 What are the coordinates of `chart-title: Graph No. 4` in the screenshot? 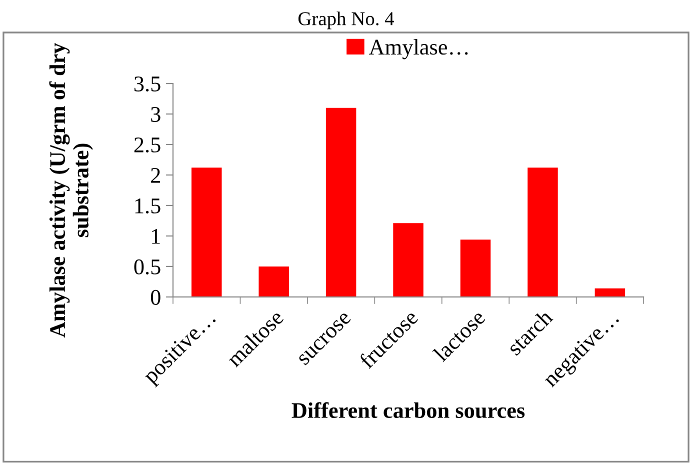 It's located at (346, 21).